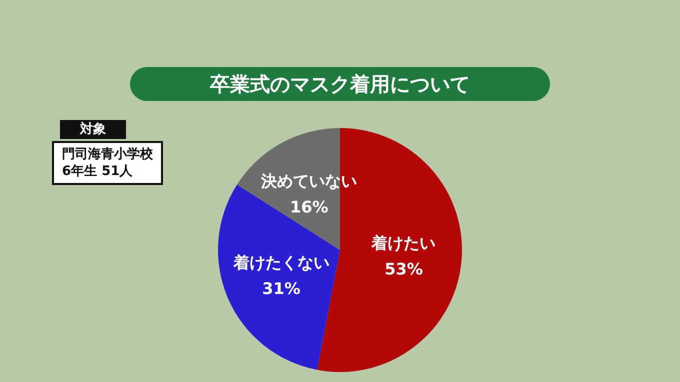 Image resolution: width=680 pixels, height=382 pixels. What do you see at coordinates (281, 262) in the screenshot?
I see `slice-label: 着けたくない` at bounding box center [281, 262].